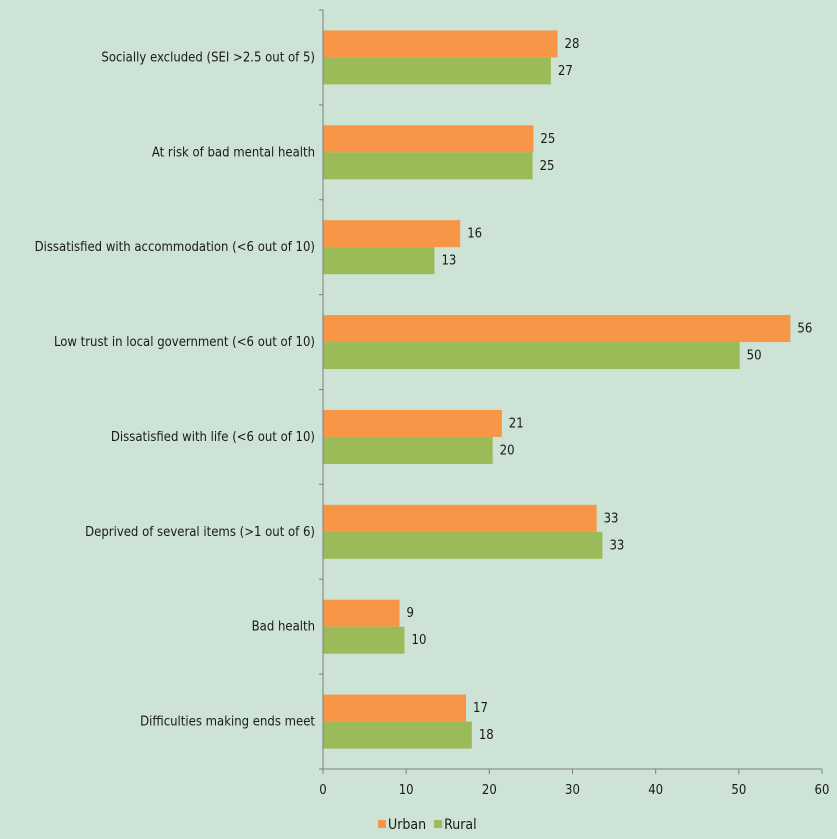 The image size is (837, 839). Describe the element at coordinates (655, 790) in the screenshot. I see `x-tick-label: 40` at that location.